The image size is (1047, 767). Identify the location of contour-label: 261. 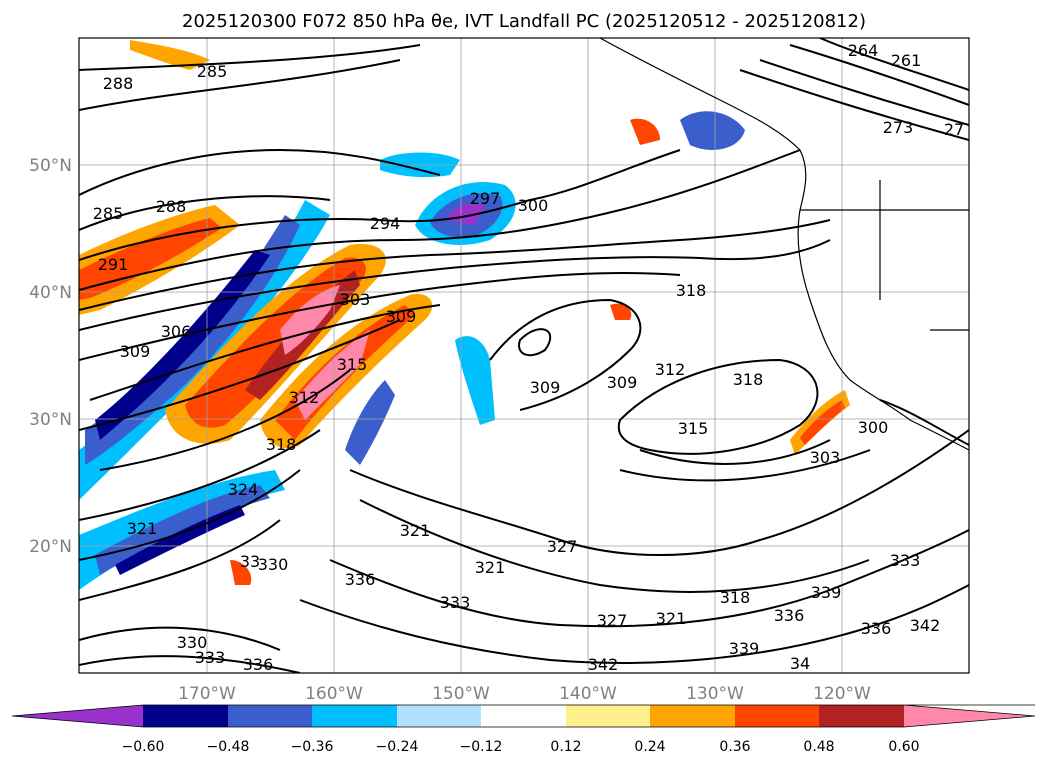
(906, 60).